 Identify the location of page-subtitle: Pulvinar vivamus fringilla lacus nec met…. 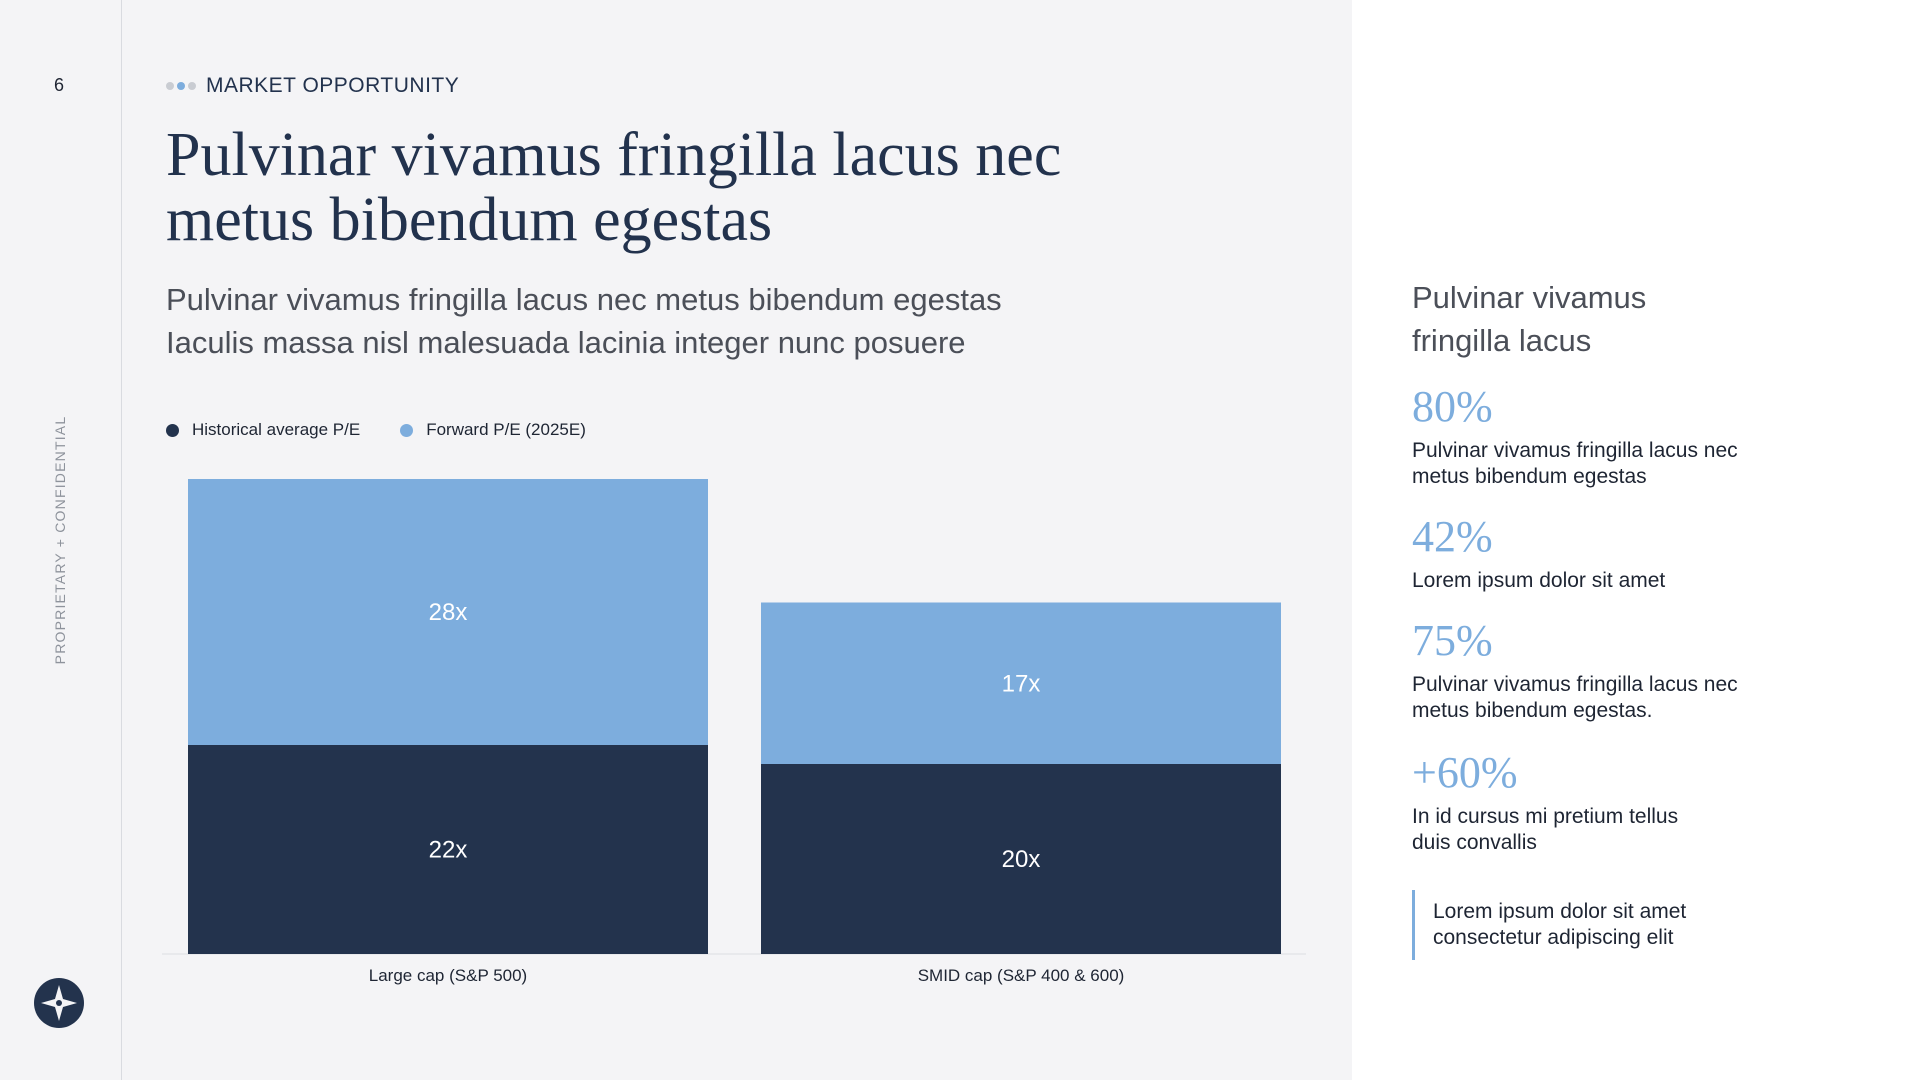
(691, 321).